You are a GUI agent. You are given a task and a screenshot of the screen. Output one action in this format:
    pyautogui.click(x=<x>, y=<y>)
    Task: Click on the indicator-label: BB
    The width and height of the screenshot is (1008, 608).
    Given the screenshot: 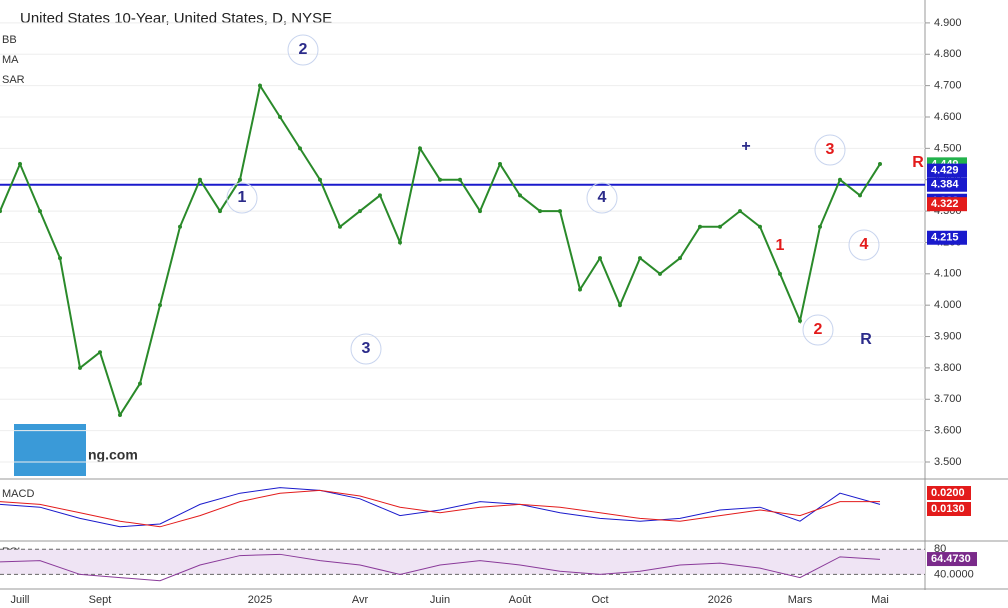 What is the action you would take?
    pyautogui.click(x=9, y=40)
    